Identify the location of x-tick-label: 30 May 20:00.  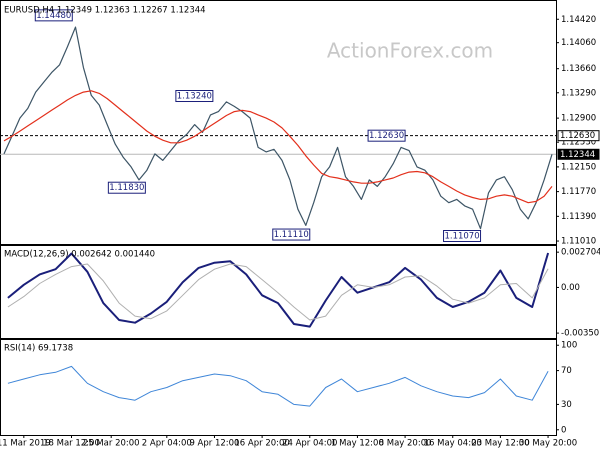
(548, 444).